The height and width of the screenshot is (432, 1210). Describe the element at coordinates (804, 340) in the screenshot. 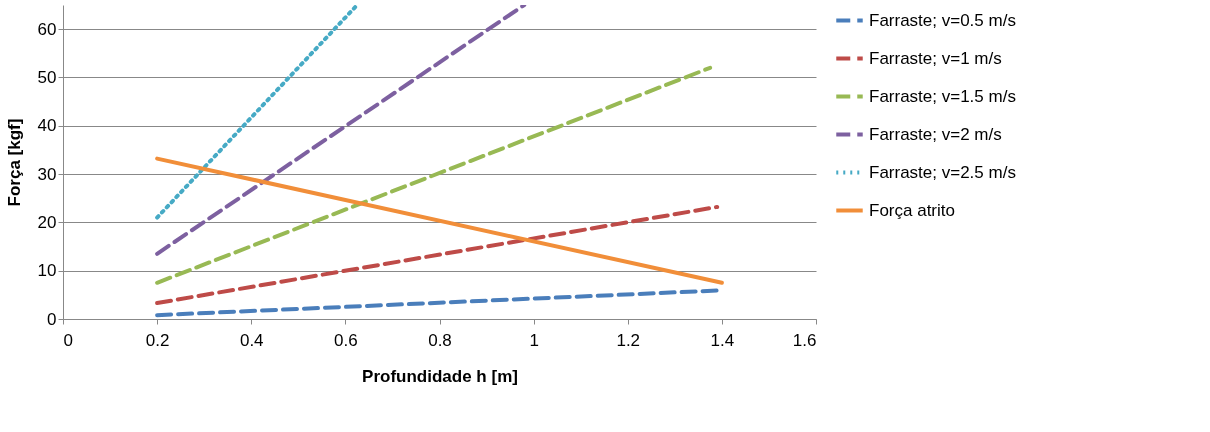

I see `x-tick-label: 1.6` at that location.